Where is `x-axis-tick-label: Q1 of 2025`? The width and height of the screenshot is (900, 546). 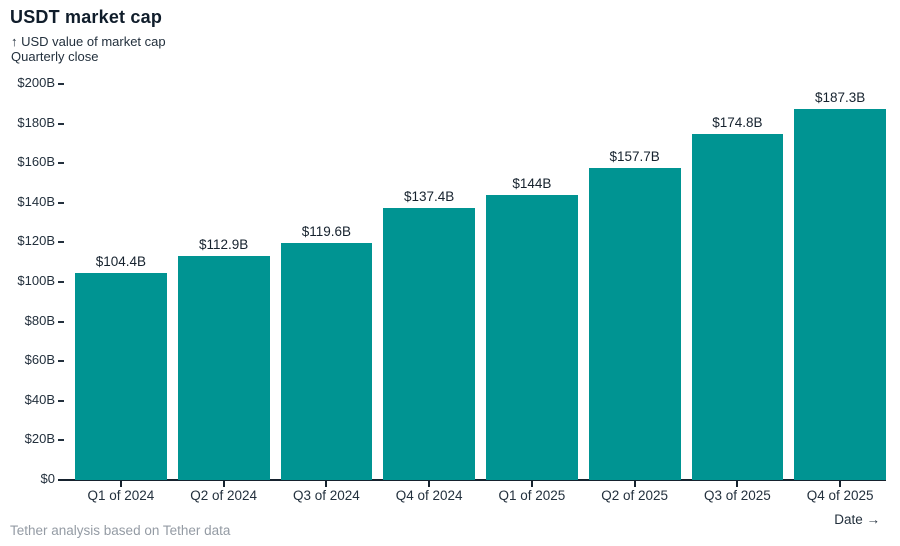
x-axis-tick-label: Q1 of 2025 is located at coordinates (532, 495).